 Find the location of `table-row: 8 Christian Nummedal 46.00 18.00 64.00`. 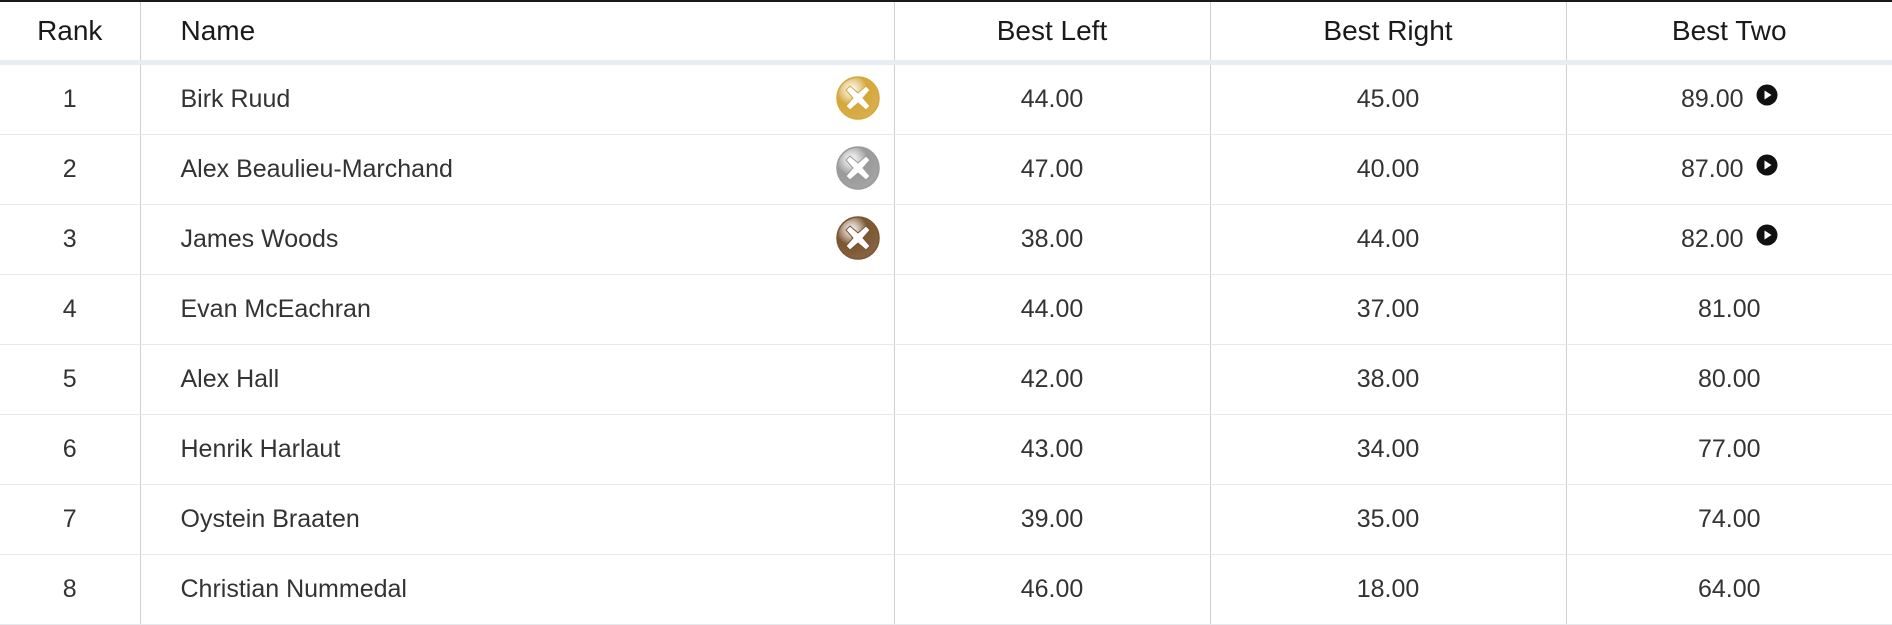

table-row: 8 Christian Nummedal 46.00 18.00 64.00 is located at coordinates (946, 589).